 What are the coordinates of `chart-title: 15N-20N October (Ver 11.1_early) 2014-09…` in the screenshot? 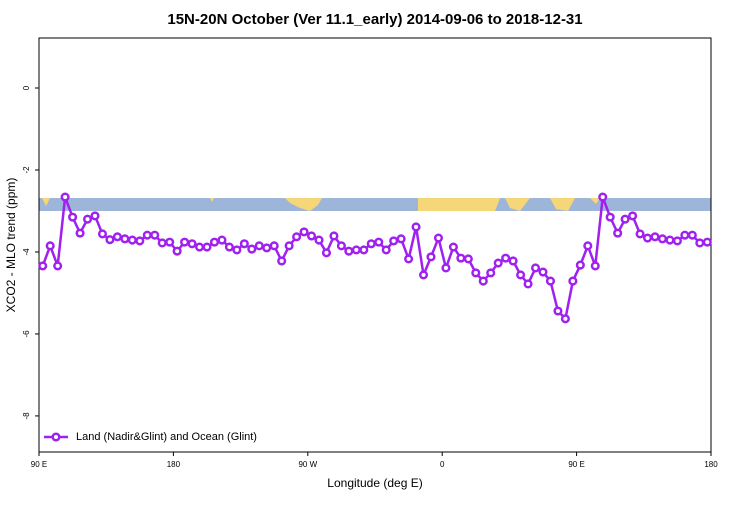 It's located at (374, 19).